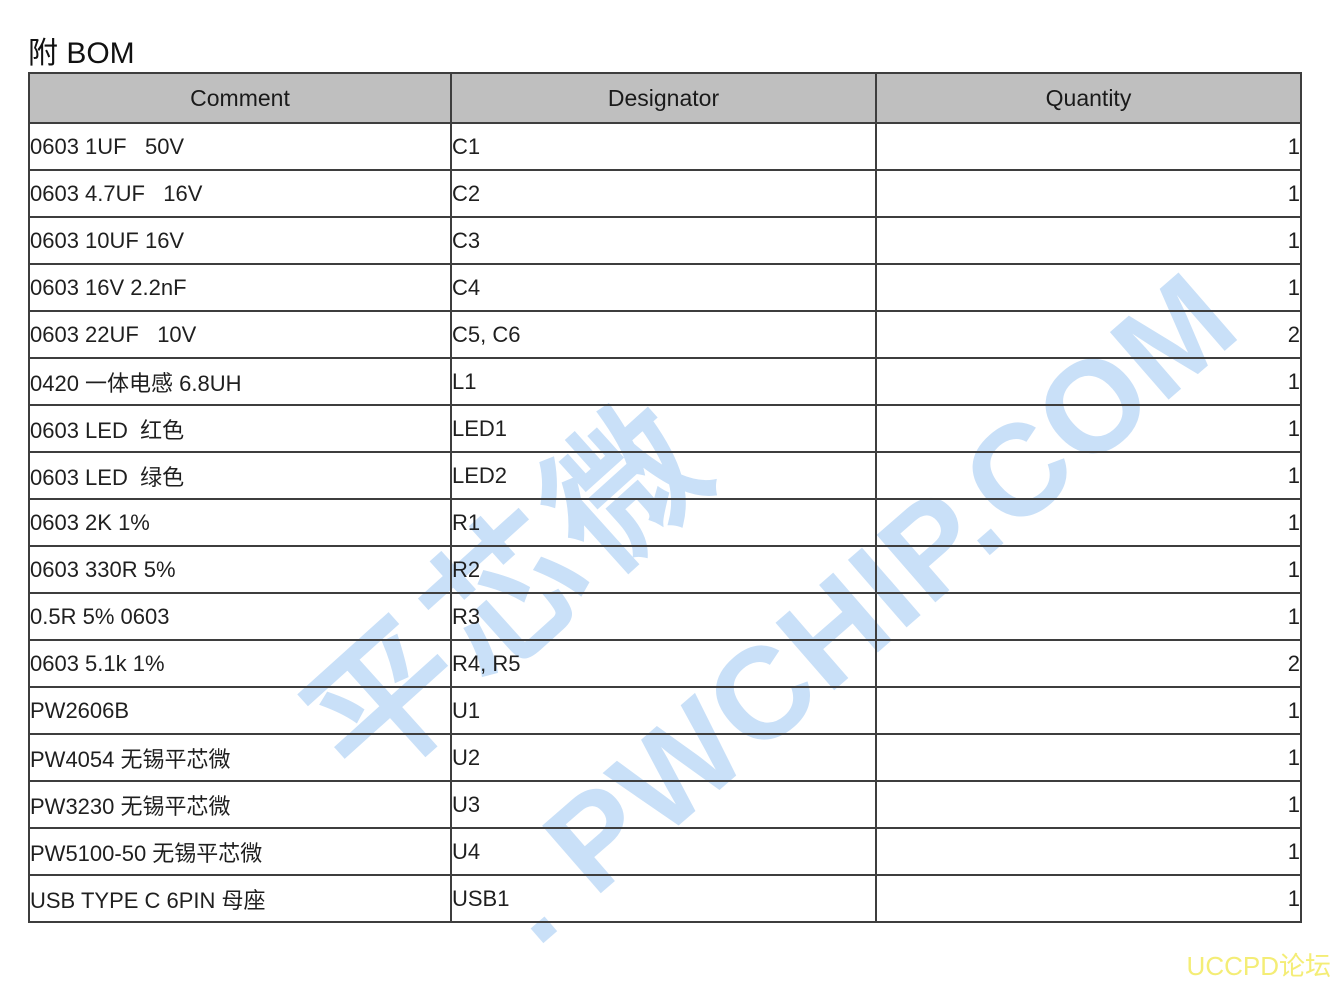  I want to click on comment-cell: PW3230 无锡平芯微, so click(240, 804).